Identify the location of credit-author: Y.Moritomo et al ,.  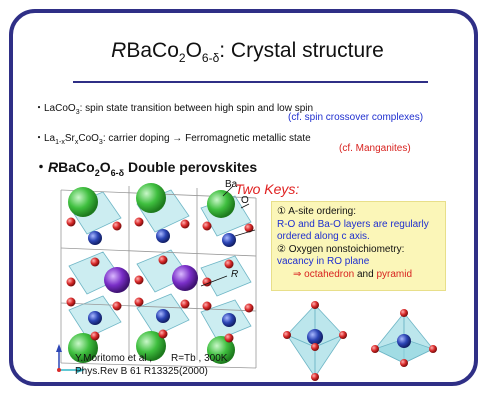
(114, 358).